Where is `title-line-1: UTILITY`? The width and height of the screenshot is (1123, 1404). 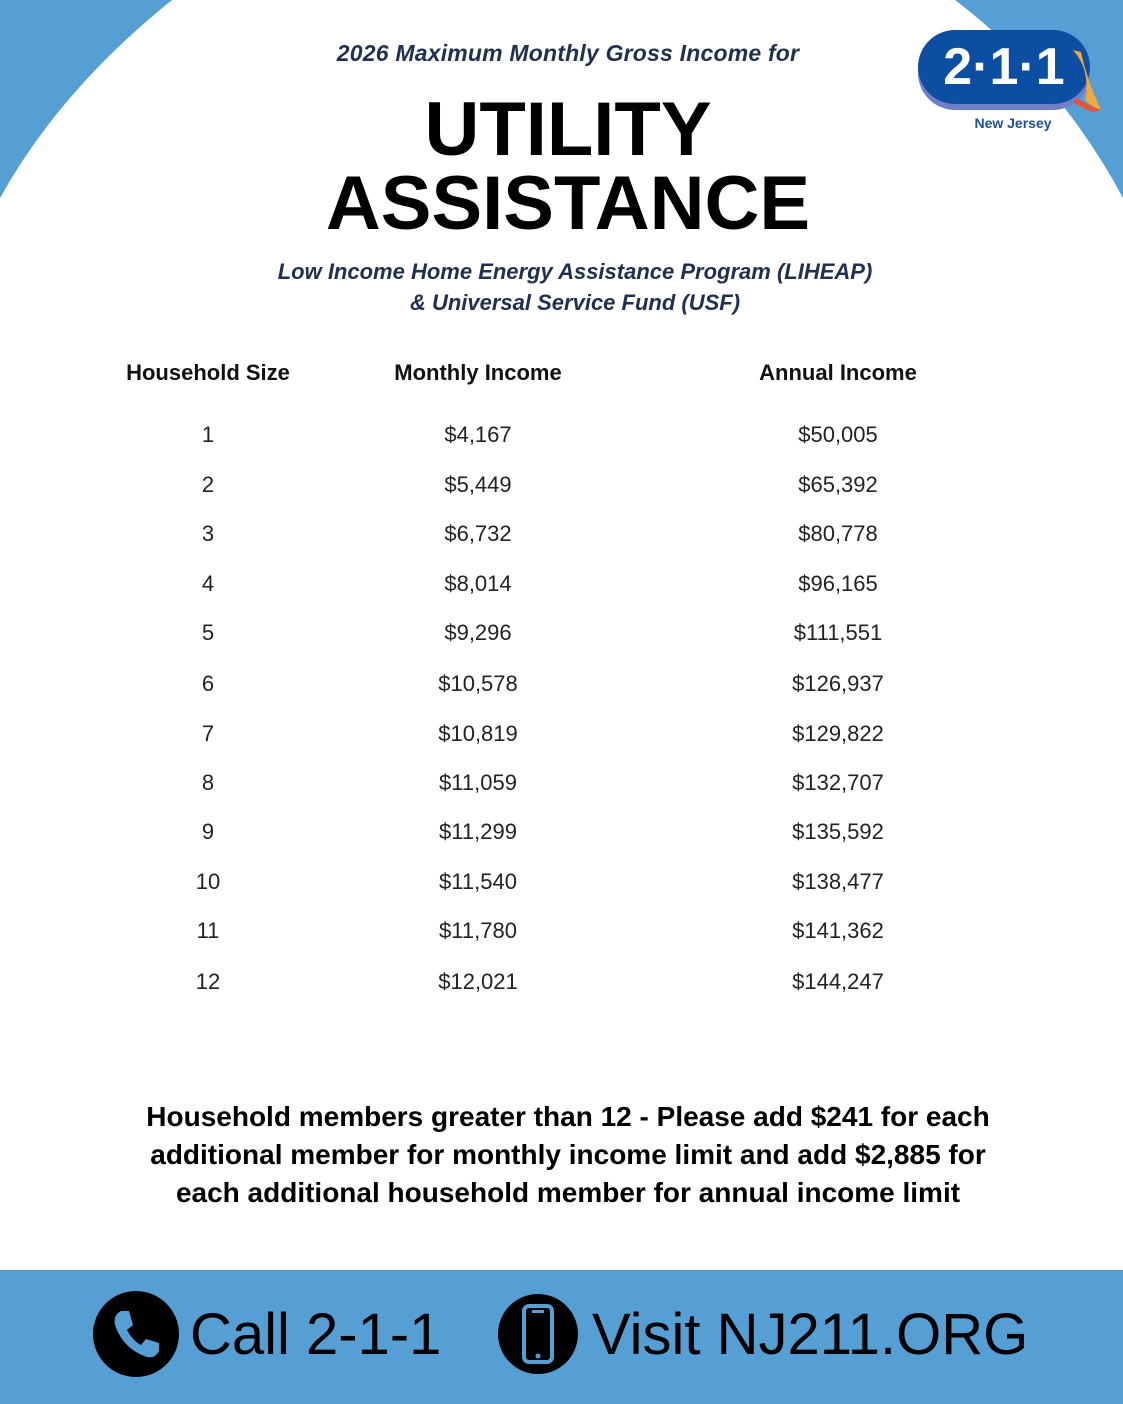
title-line-1: UTILITY is located at coordinates (568, 129).